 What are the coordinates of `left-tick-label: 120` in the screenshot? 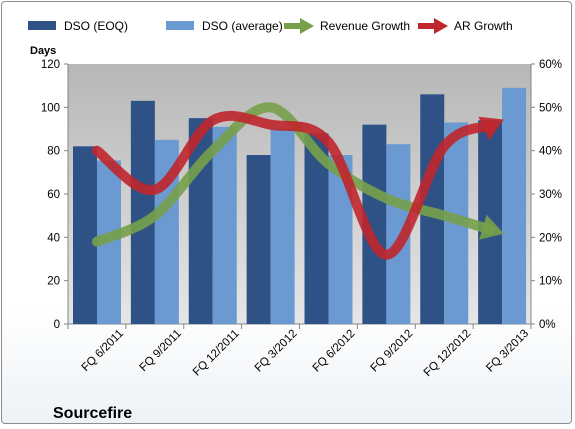 It's located at (50, 65).